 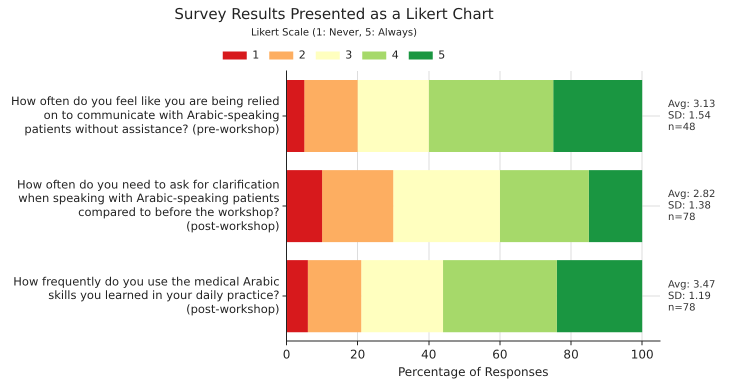 I want to click on x-tick-label: 60, so click(x=500, y=355).